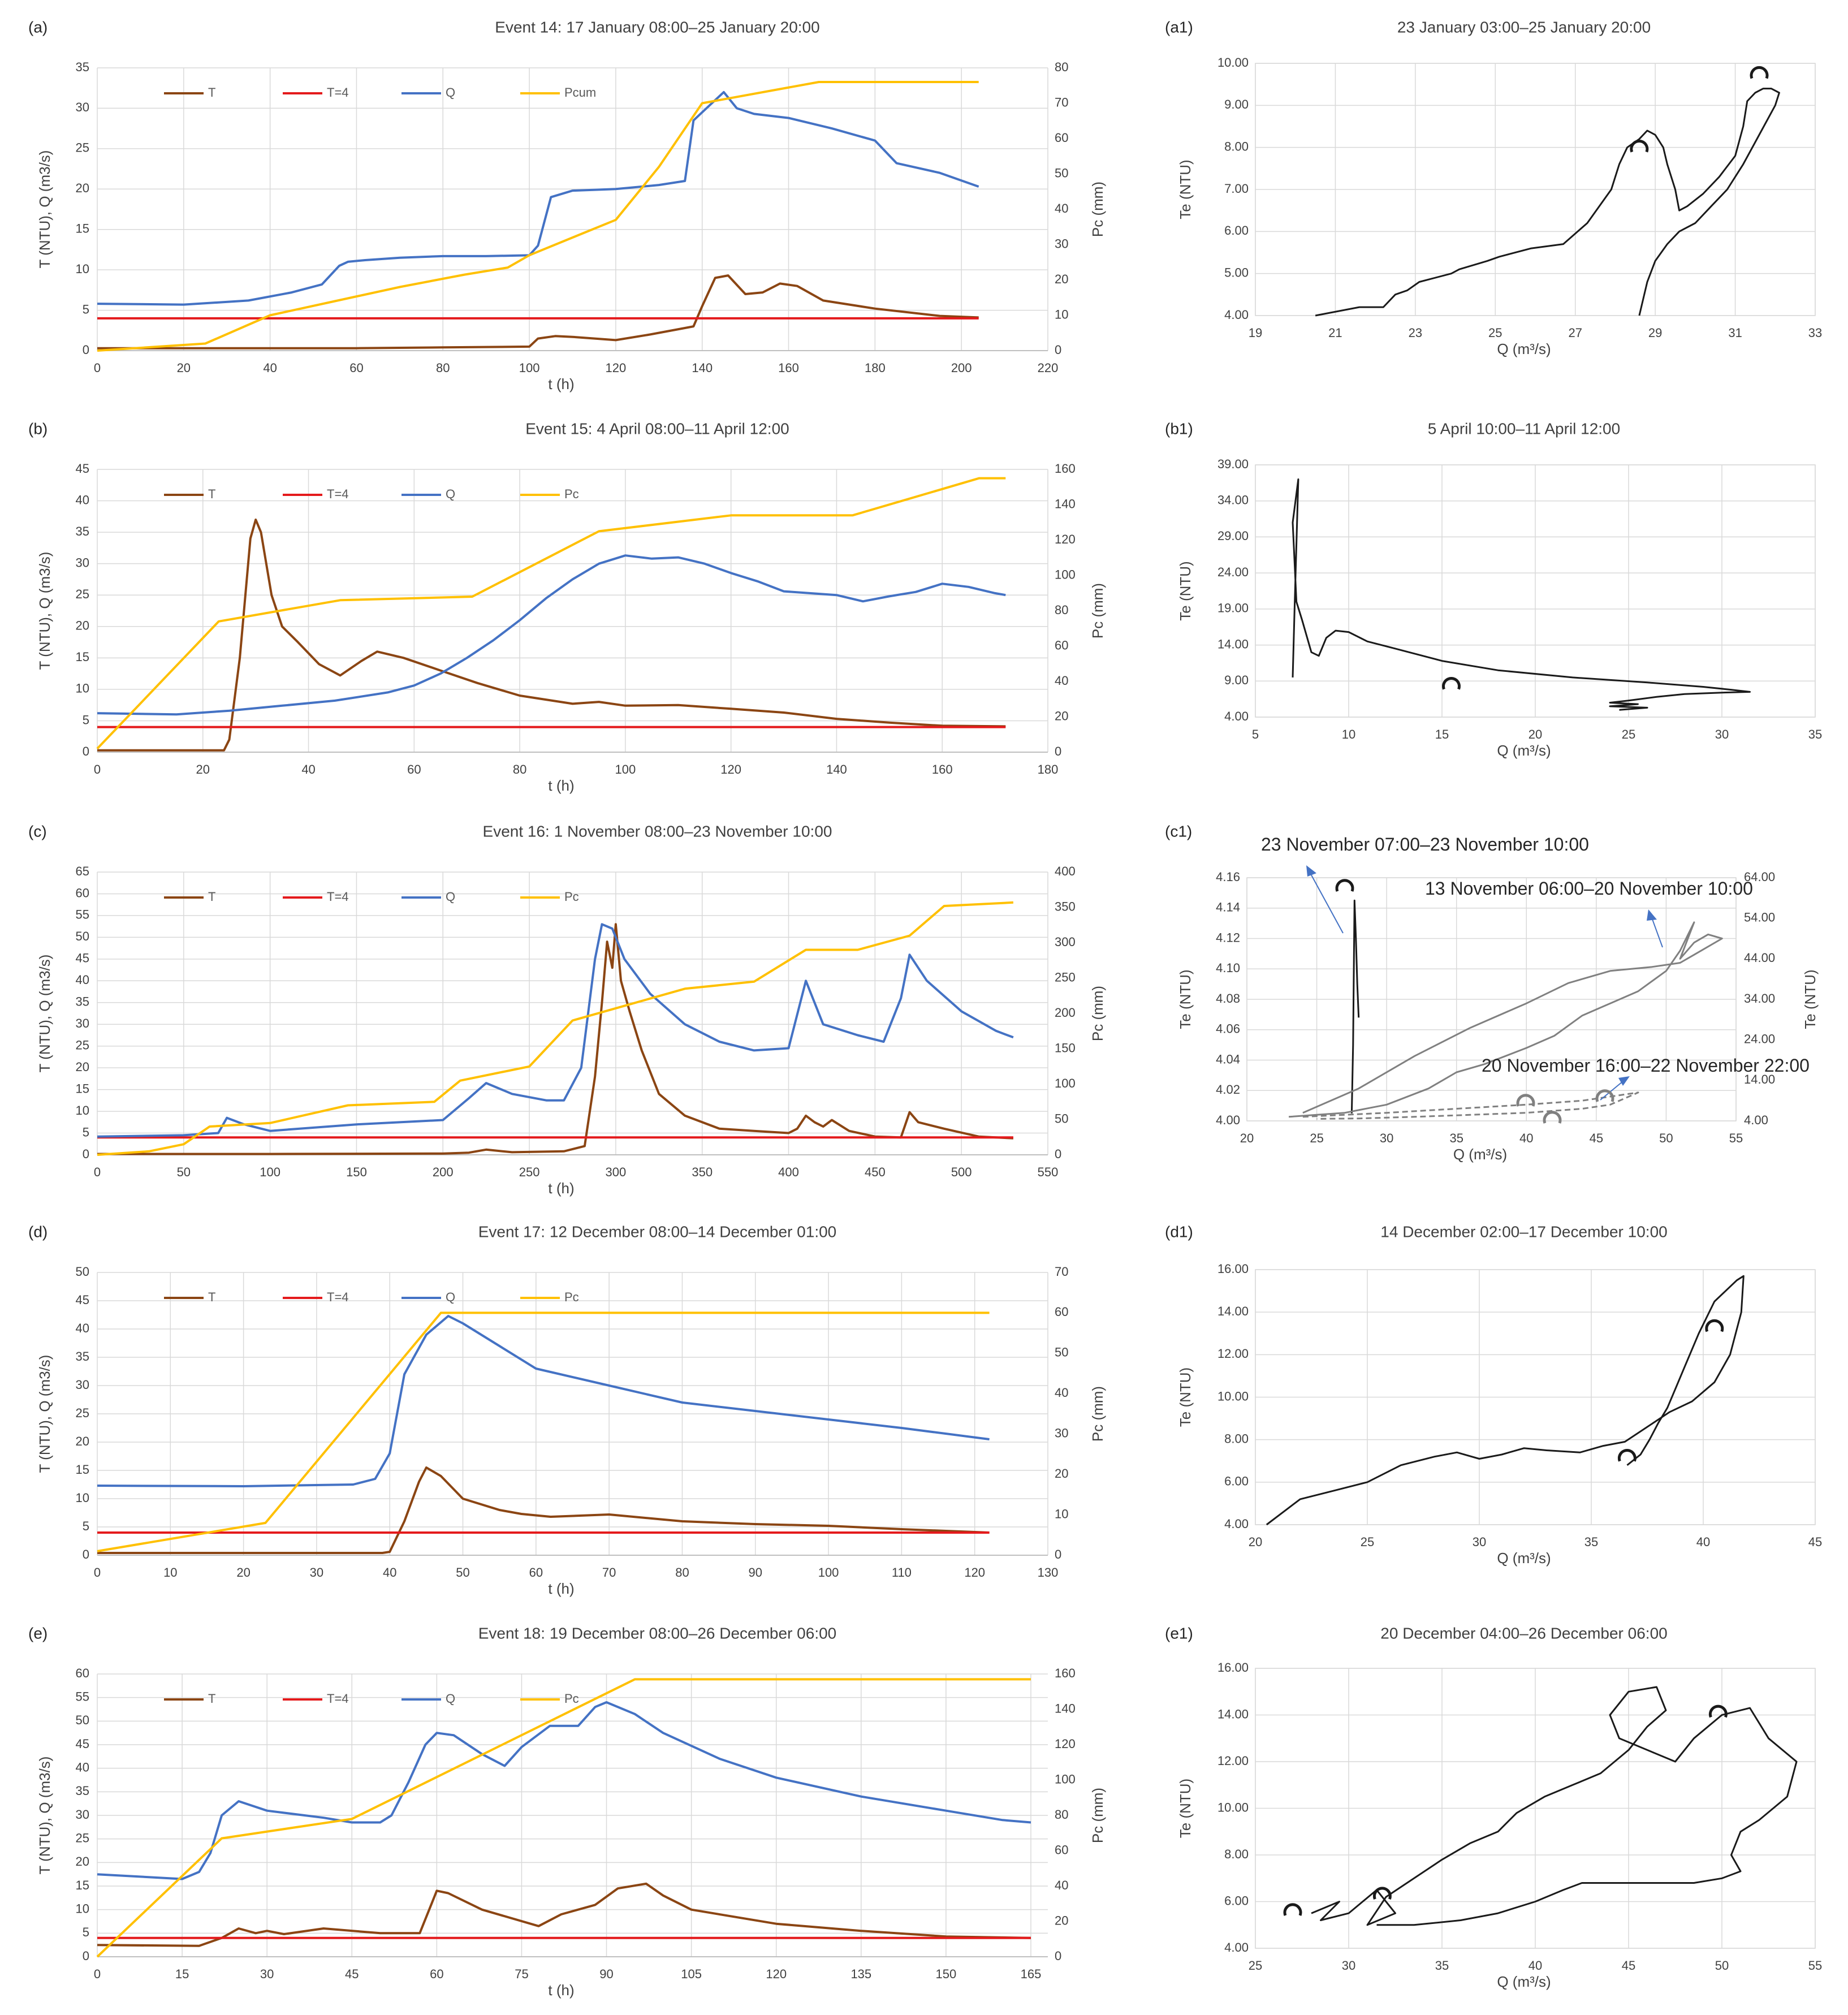 This screenshot has height=2015, width=1848. What do you see at coordinates (1646, 1066) in the screenshot?
I see `annotation-label: 20 November 16:00–22 November 22:00` at bounding box center [1646, 1066].